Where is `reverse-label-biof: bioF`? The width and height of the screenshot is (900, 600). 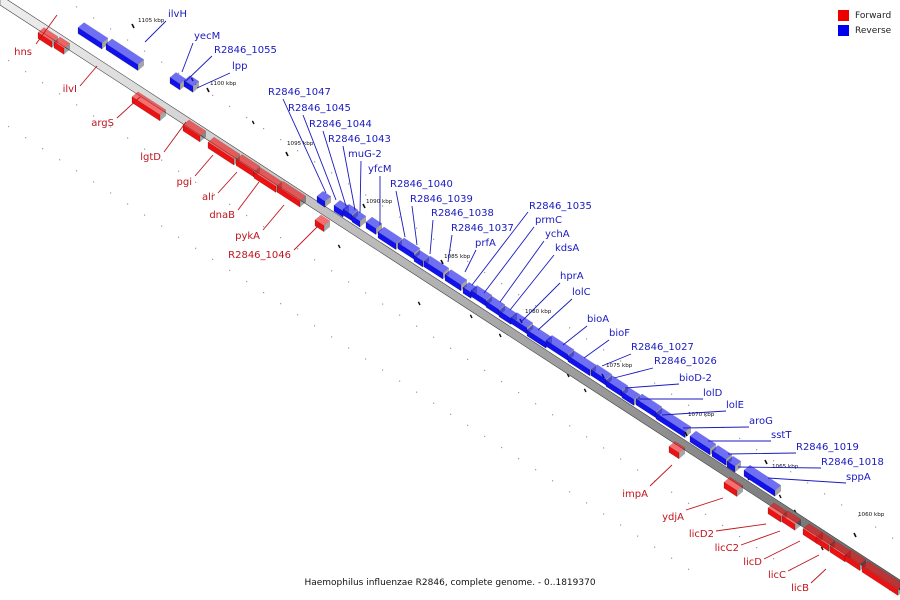 reverse-label-biof: bioF is located at coordinates (606, 343).